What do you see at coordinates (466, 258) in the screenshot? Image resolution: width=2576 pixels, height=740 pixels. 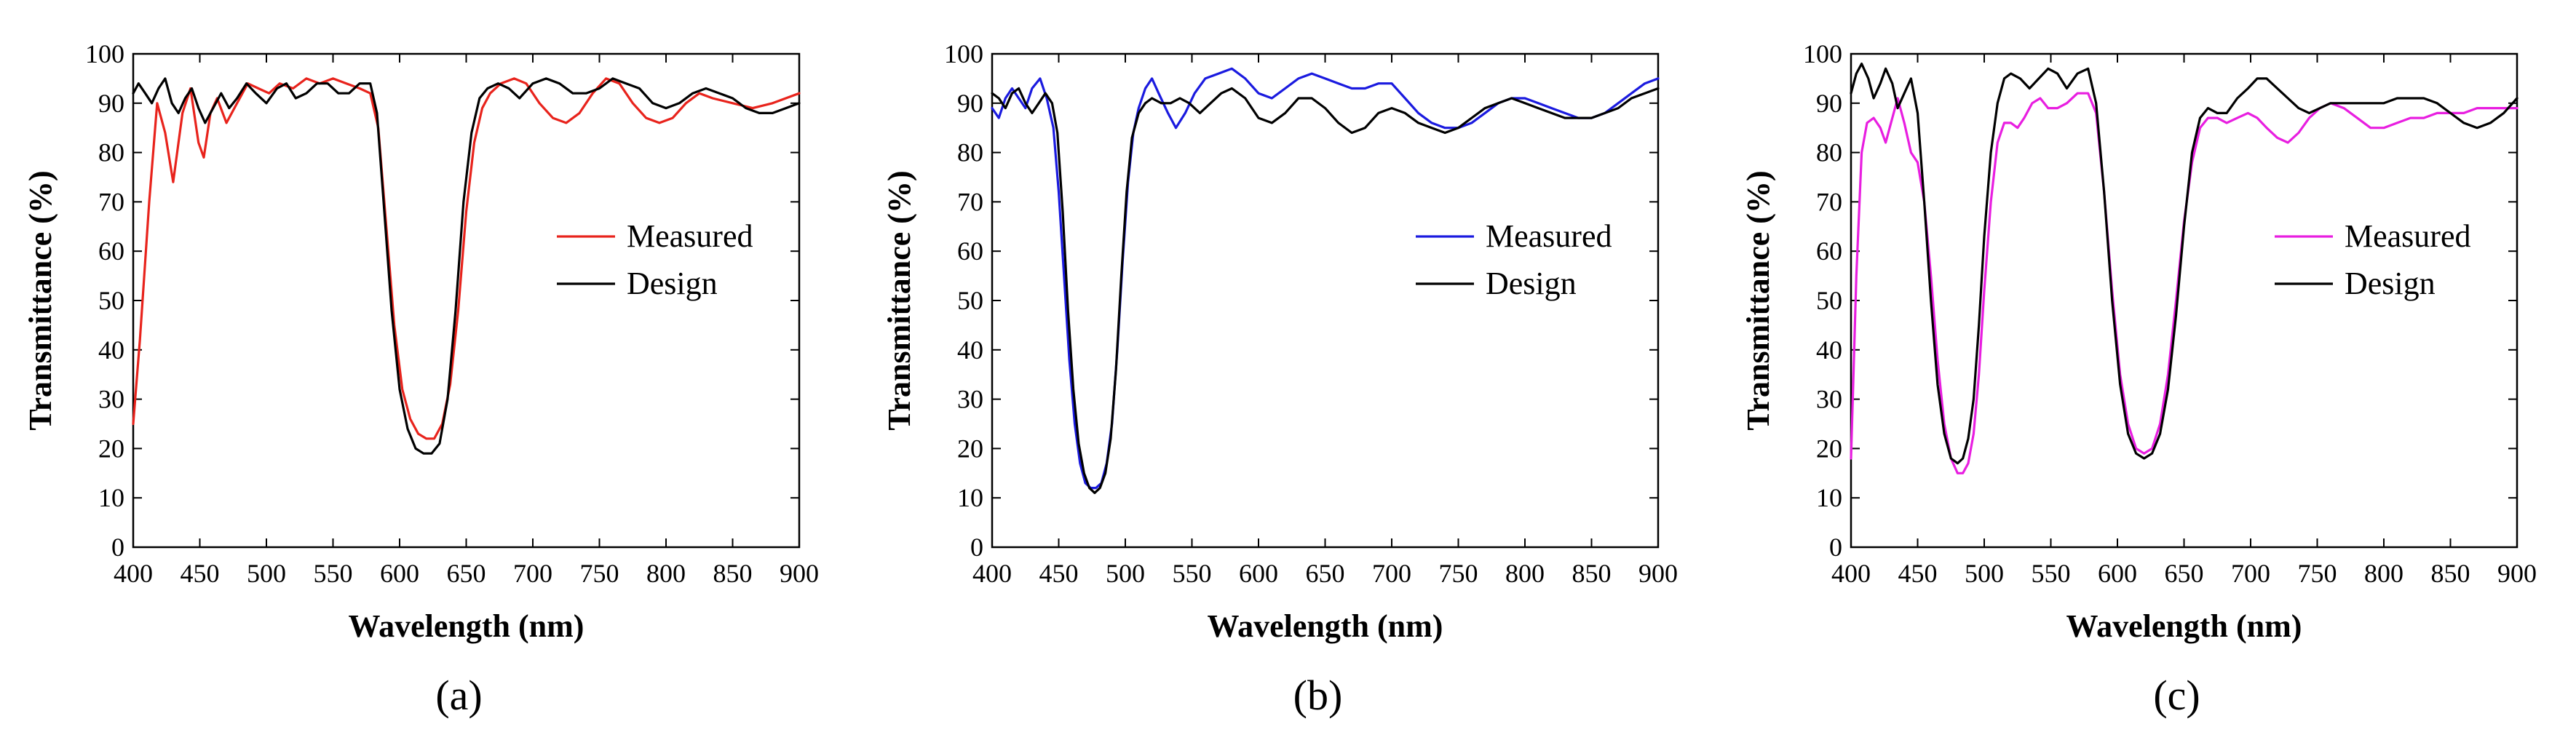 I see `series-line-measured` at bounding box center [466, 258].